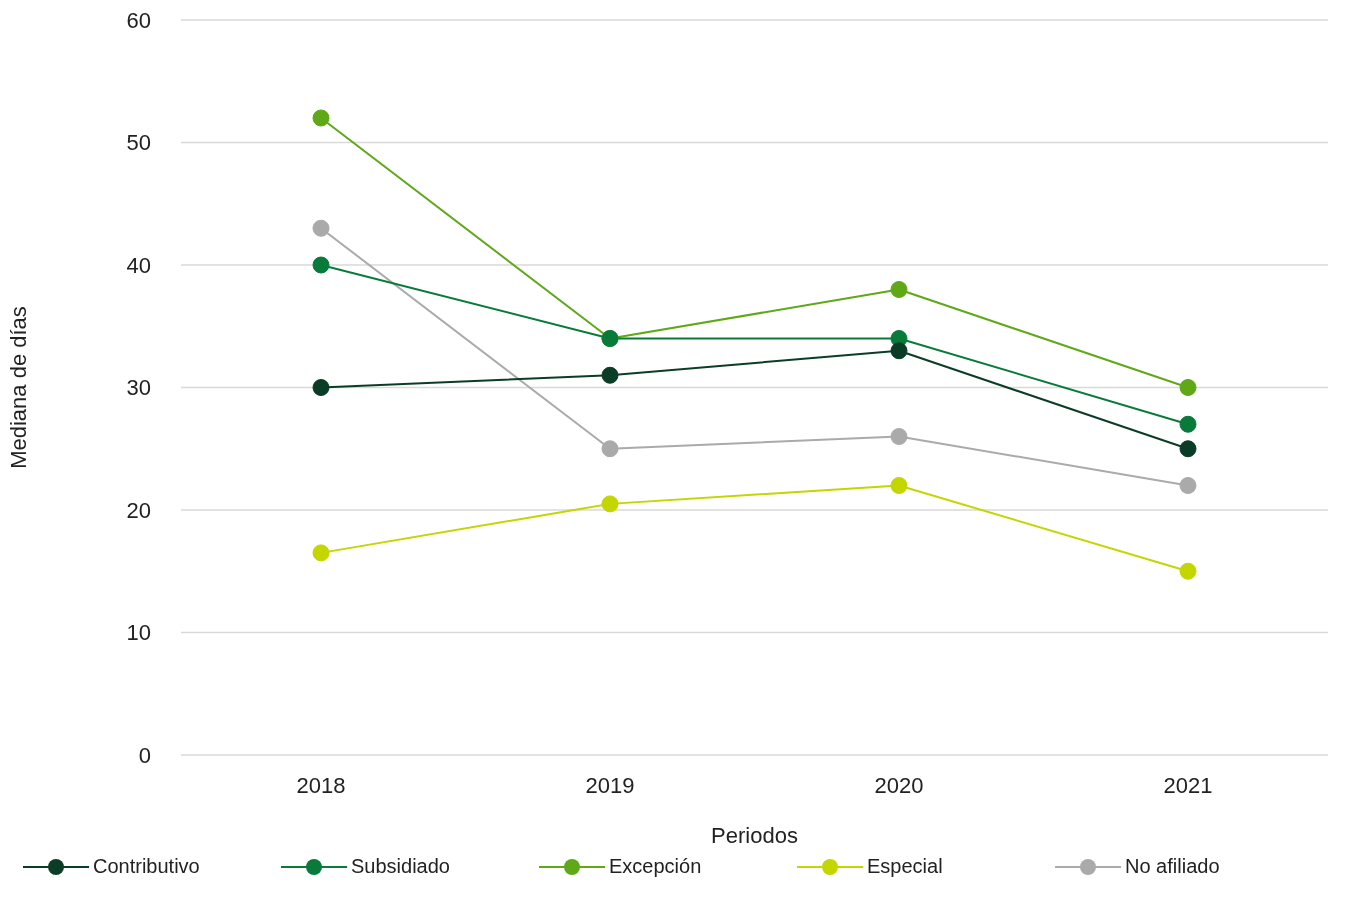 This screenshot has width=1346, height=901. I want to click on legend-label: Excepción, so click(655, 866).